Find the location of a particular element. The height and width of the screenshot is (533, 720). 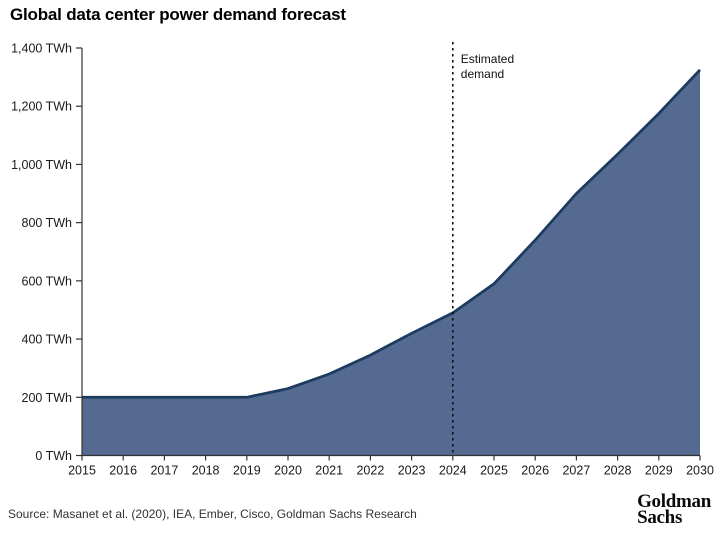

x-tick-label: 2026 is located at coordinates (535, 471).